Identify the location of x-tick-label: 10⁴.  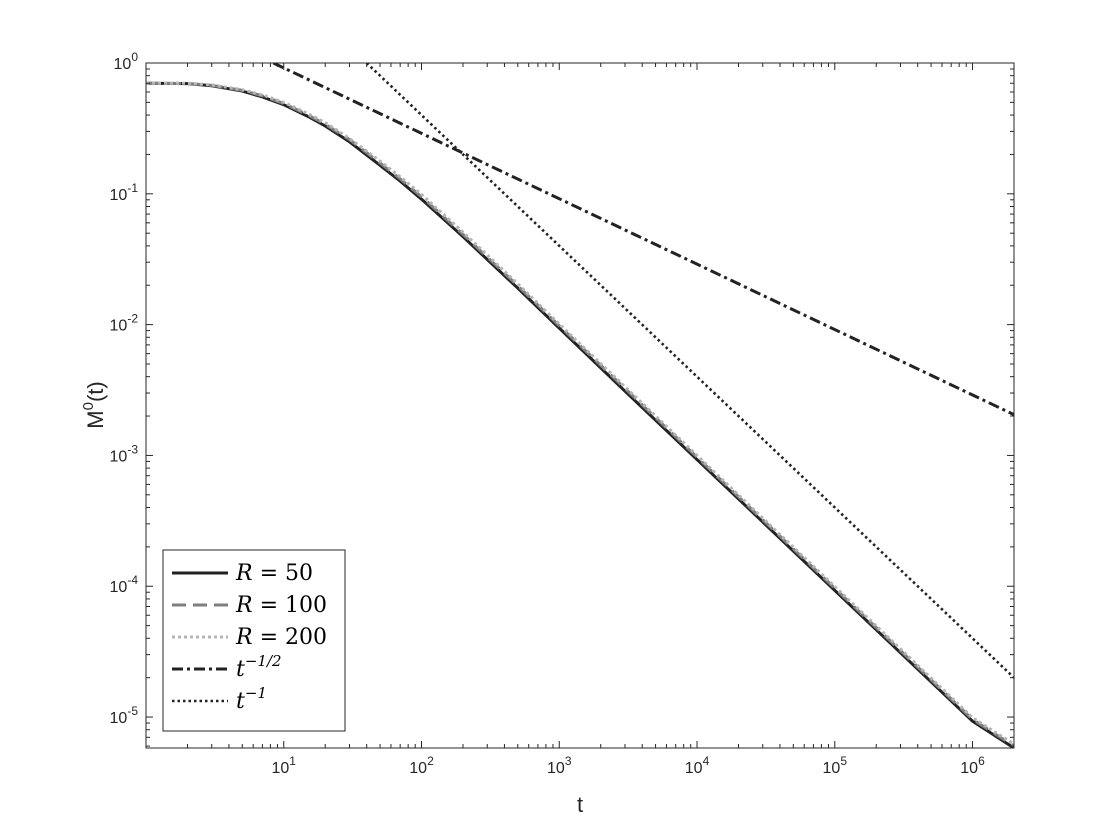
(697, 765).